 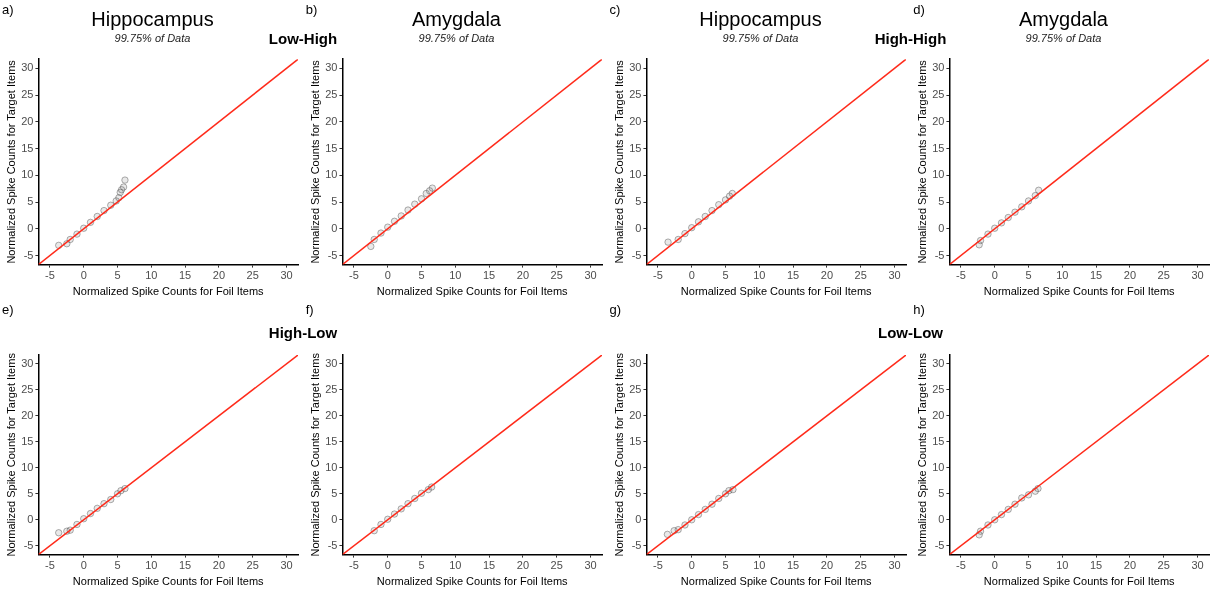 What do you see at coordinates (919, 9) in the screenshot?
I see `text: d)` at bounding box center [919, 9].